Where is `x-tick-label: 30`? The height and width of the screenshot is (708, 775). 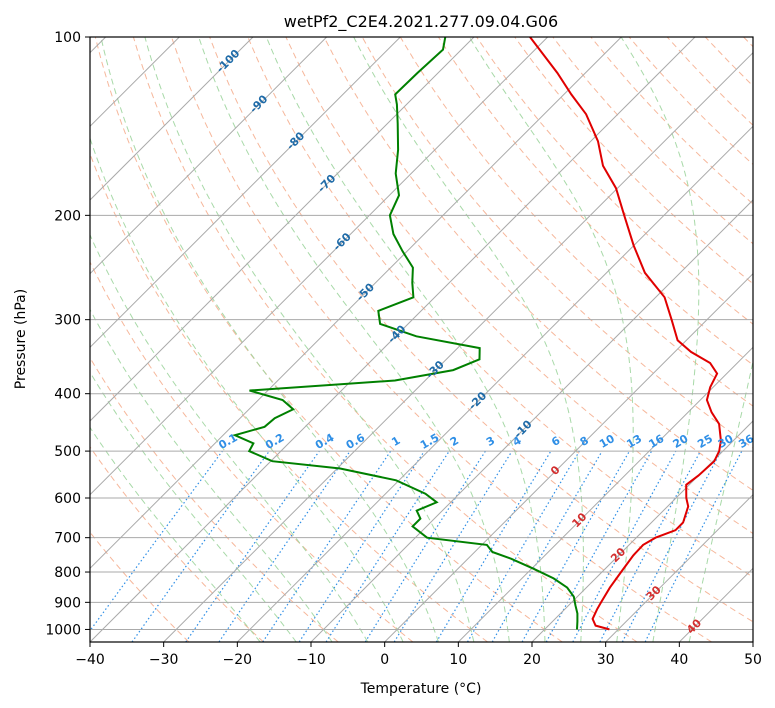 x-tick-label: 30 is located at coordinates (606, 660).